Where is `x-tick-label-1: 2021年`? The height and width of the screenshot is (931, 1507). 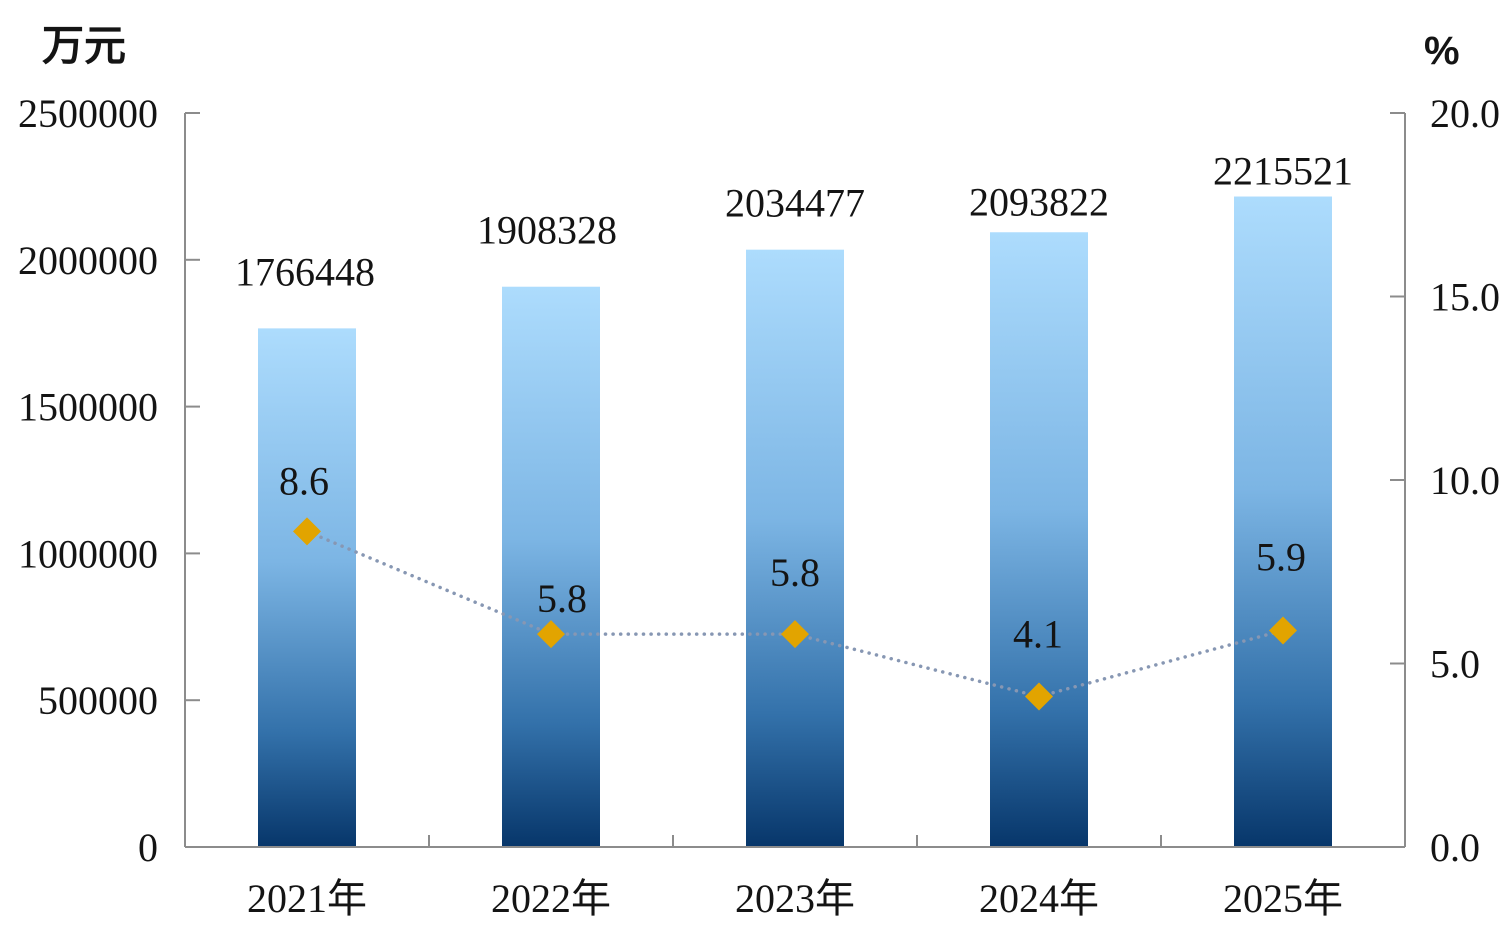
x-tick-label-1: 2021年 is located at coordinates (307, 898).